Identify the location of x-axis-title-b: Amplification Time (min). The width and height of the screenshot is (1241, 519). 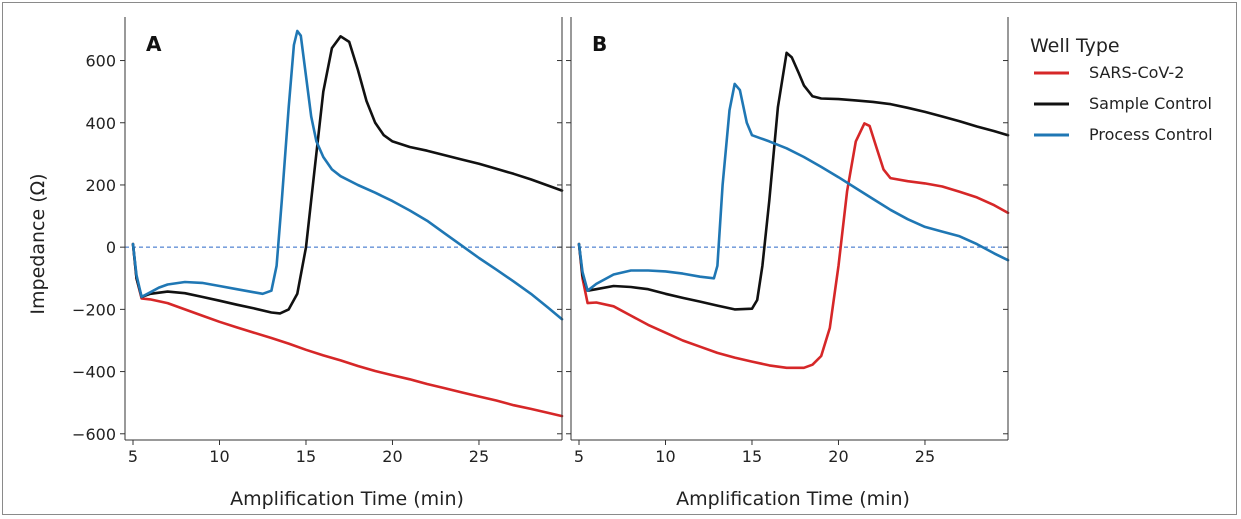
(793, 499).